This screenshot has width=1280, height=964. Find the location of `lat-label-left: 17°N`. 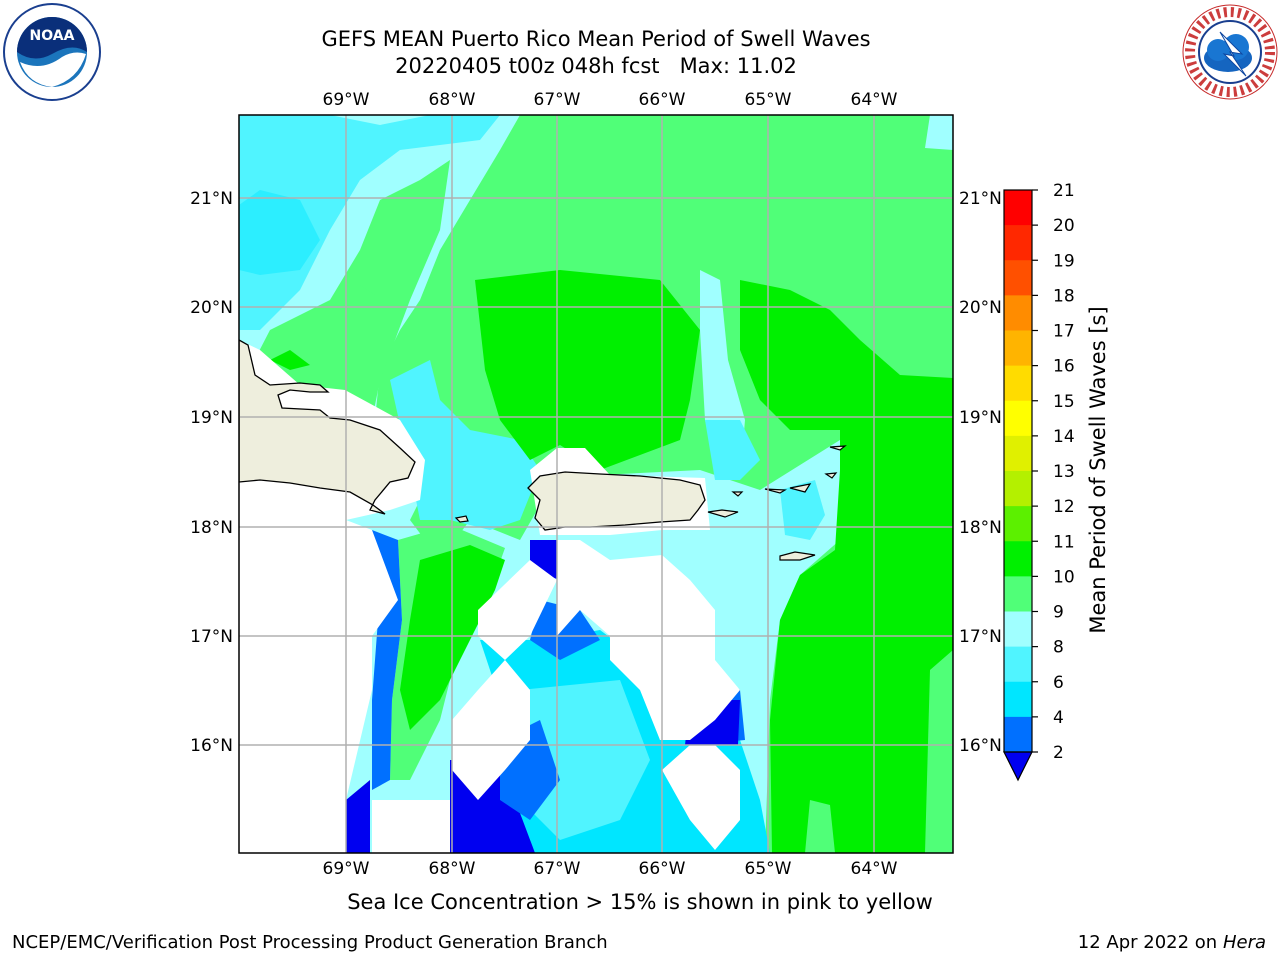

lat-label-left: 17°N is located at coordinates (211, 637).